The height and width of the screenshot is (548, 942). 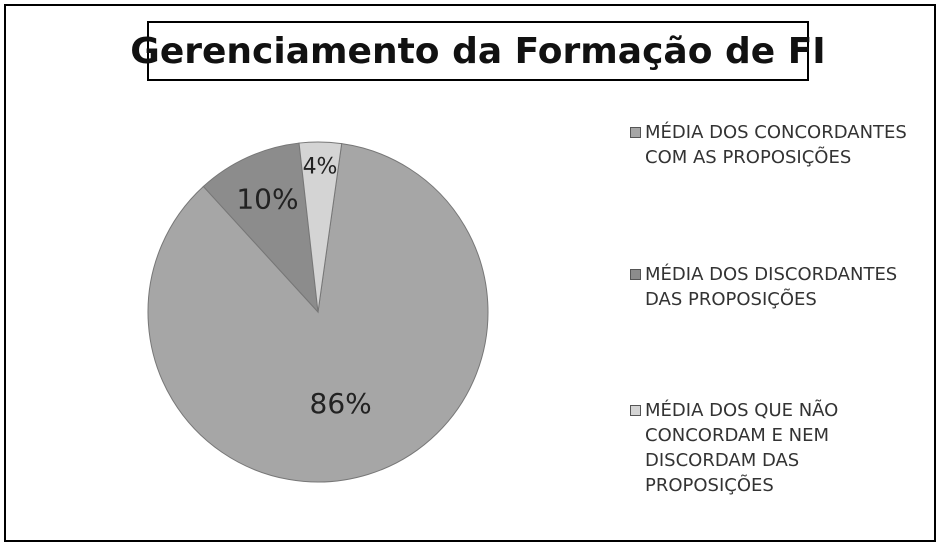 What do you see at coordinates (771, 287) in the screenshot?
I see `legend-label: MÉDIA DOS DISCORDANTES DAS PROPOSIÇÕES` at bounding box center [771, 287].